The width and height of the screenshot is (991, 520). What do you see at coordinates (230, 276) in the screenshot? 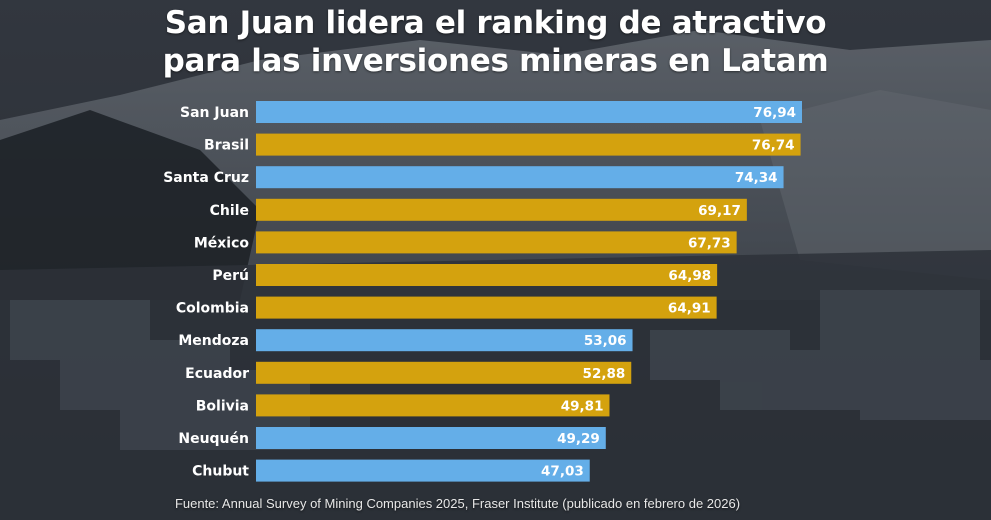
I see `category-label-peru: Perú` at bounding box center [230, 276].